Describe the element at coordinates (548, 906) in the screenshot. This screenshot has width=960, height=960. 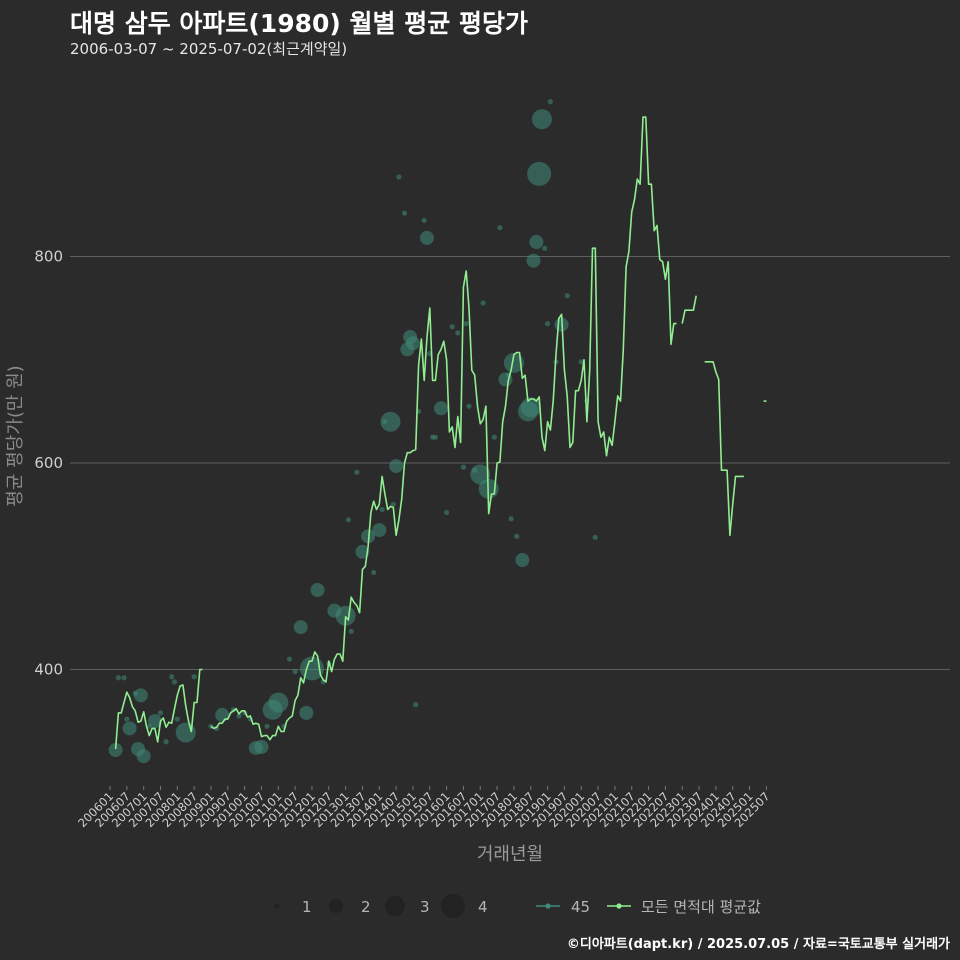
I see `legend-key-45-dot` at that location.